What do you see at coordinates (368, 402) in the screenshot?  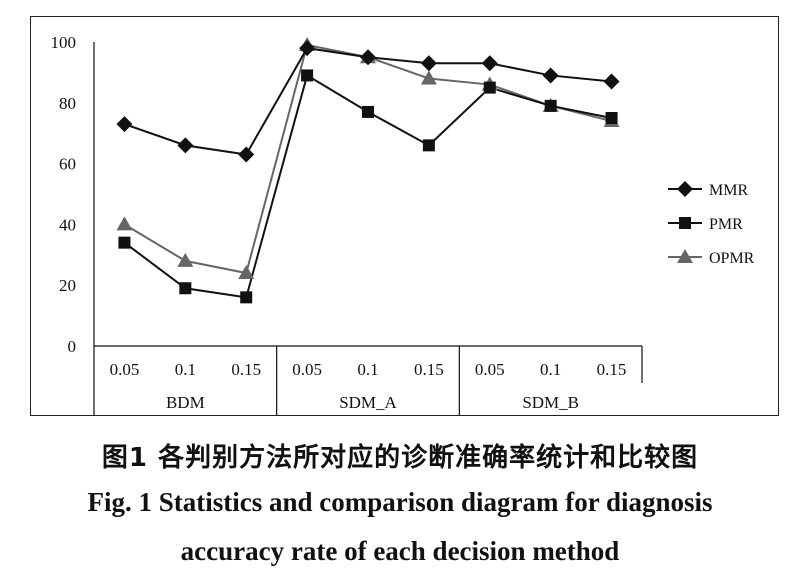 I see `x-group-label: SDM_A` at bounding box center [368, 402].